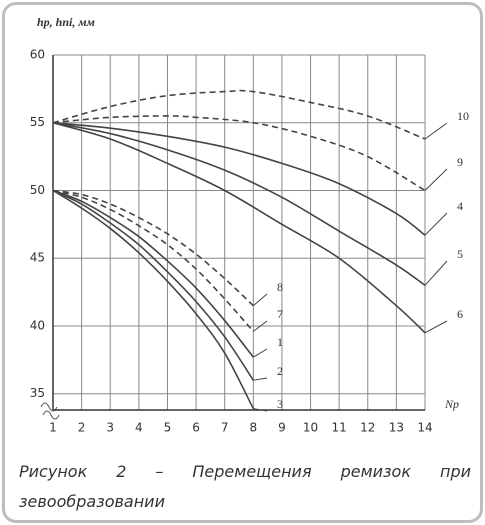 The width and height of the screenshot is (485, 525). What do you see at coordinates (225, 428) in the screenshot?
I see `x-tick-label: 7` at bounding box center [225, 428].